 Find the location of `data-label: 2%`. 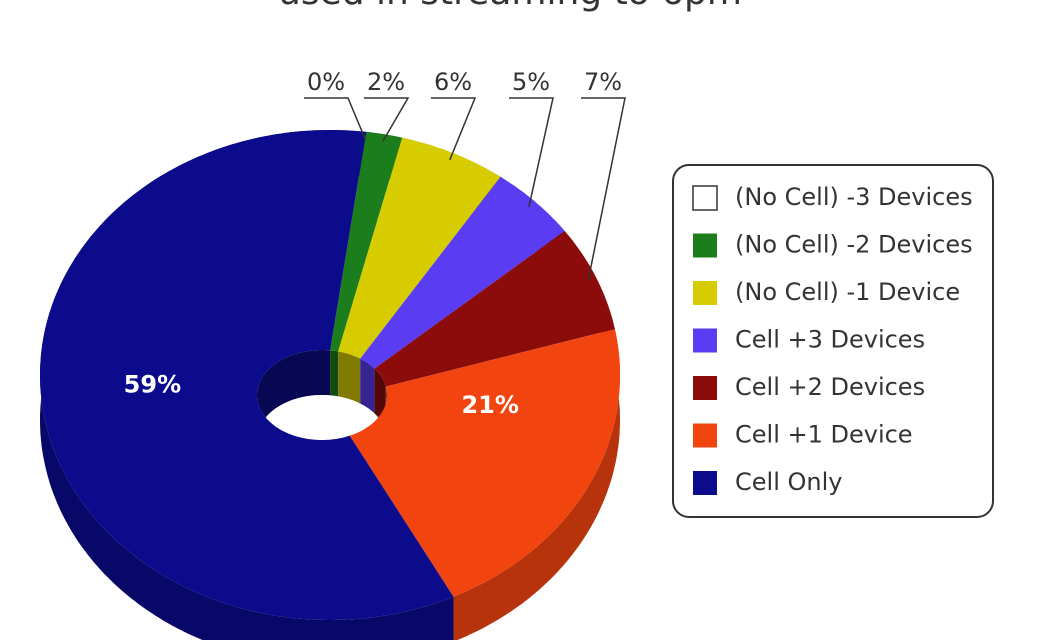

data-label: 2% is located at coordinates (386, 82).